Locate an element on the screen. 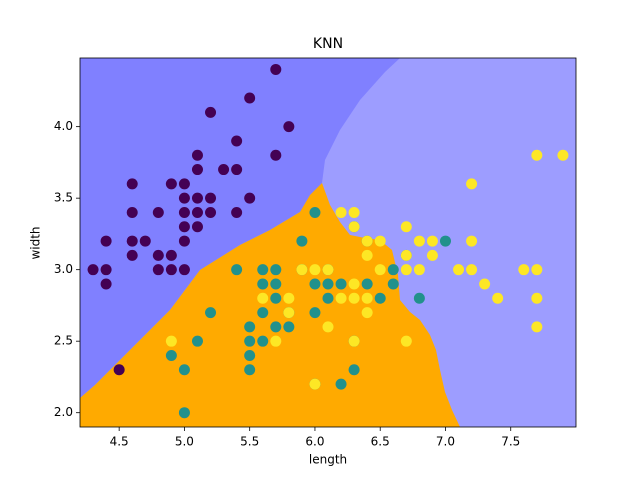 The width and height of the screenshot is (640, 480). y-tick-label: 2.5 is located at coordinates (63, 341).